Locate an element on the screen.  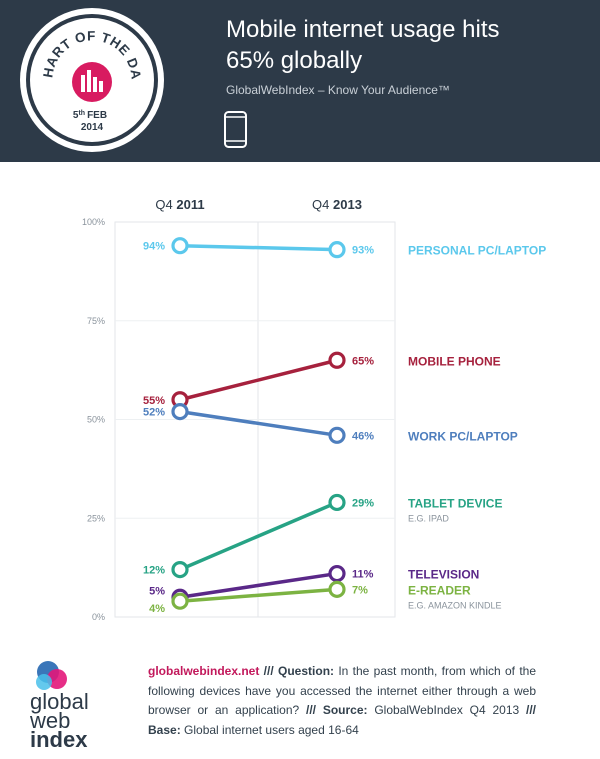
data-label-personal-pc-laptop-q4-2013: 93% is located at coordinates (363, 251).